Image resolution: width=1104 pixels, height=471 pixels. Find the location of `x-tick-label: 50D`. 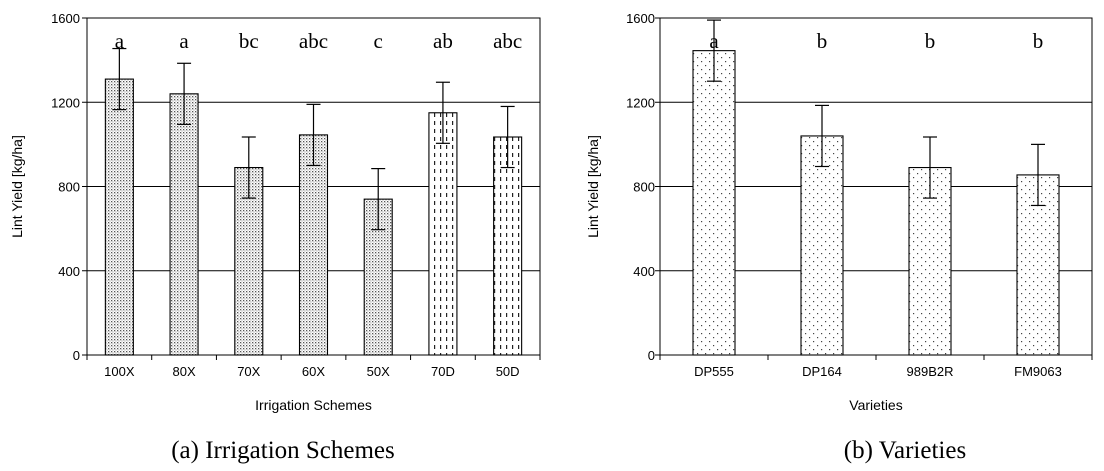

x-tick-label: 50D is located at coordinates (508, 371).